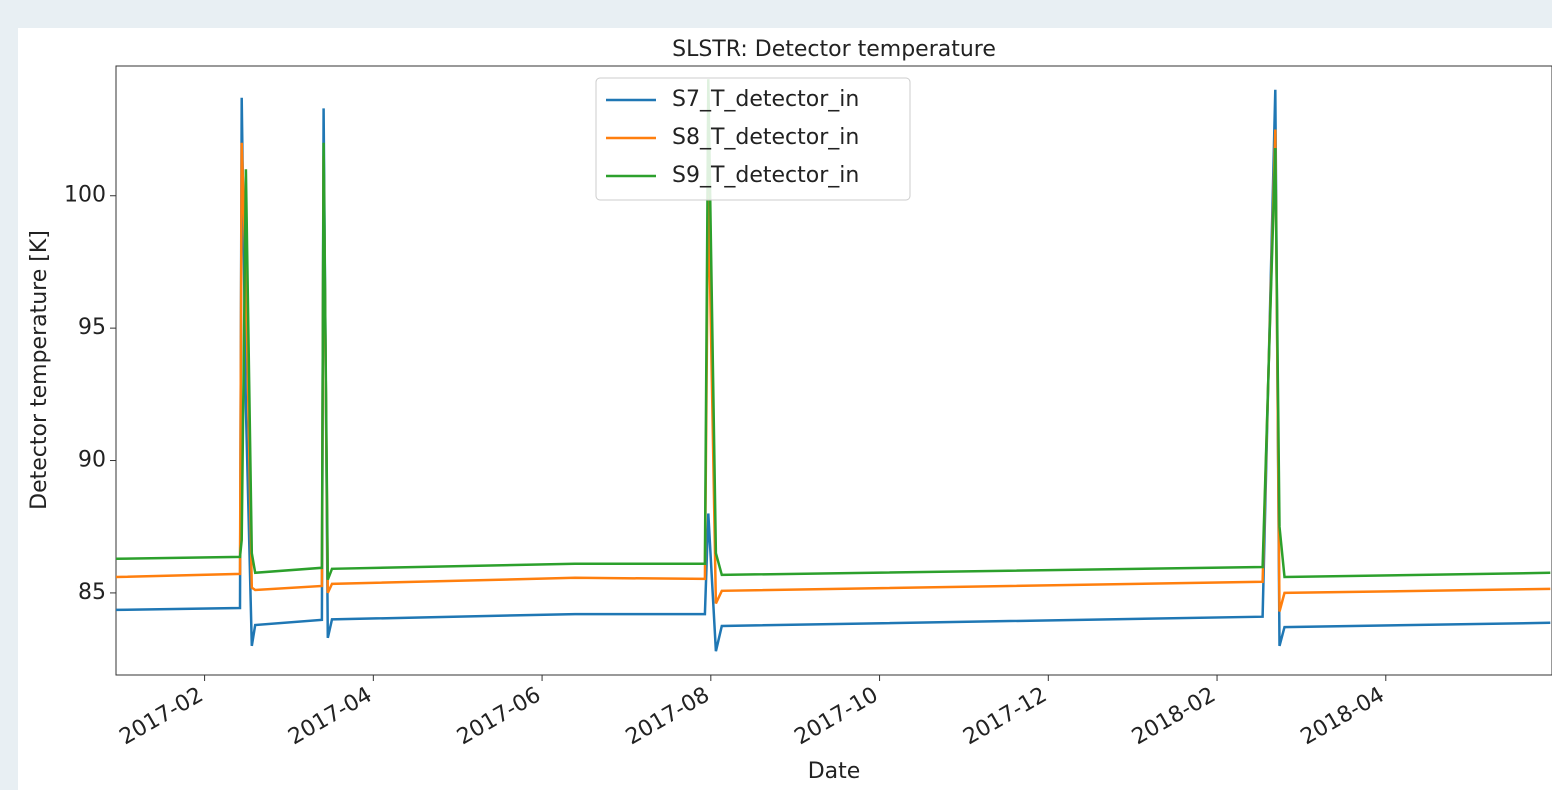 Image resolution: width=1552 pixels, height=790 pixels. What do you see at coordinates (85, 195) in the screenshot?
I see `y-tick-label: 100` at bounding box center [85, 195].